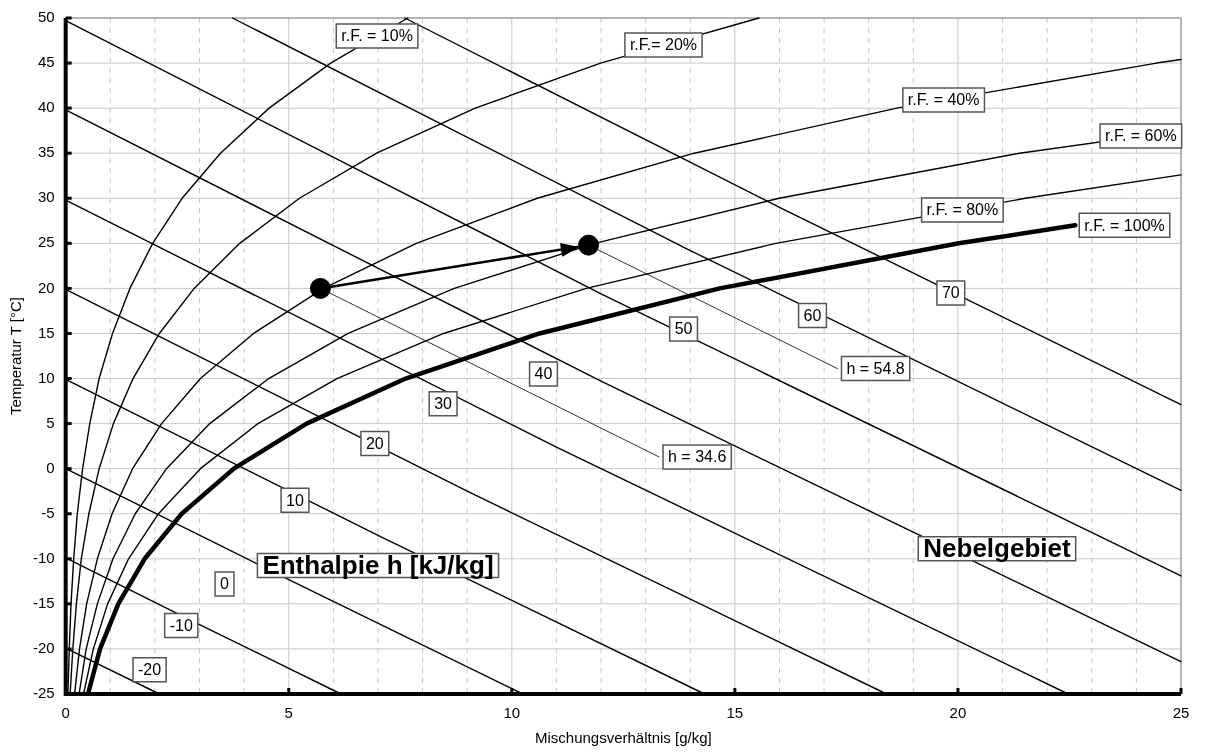 The height and width of the screenshot is (756, 1221). What do you see at coordinates (962, 210) in the screenshot?
I see `annotation: r.F. = 80%` at bounding box center [962, 210].